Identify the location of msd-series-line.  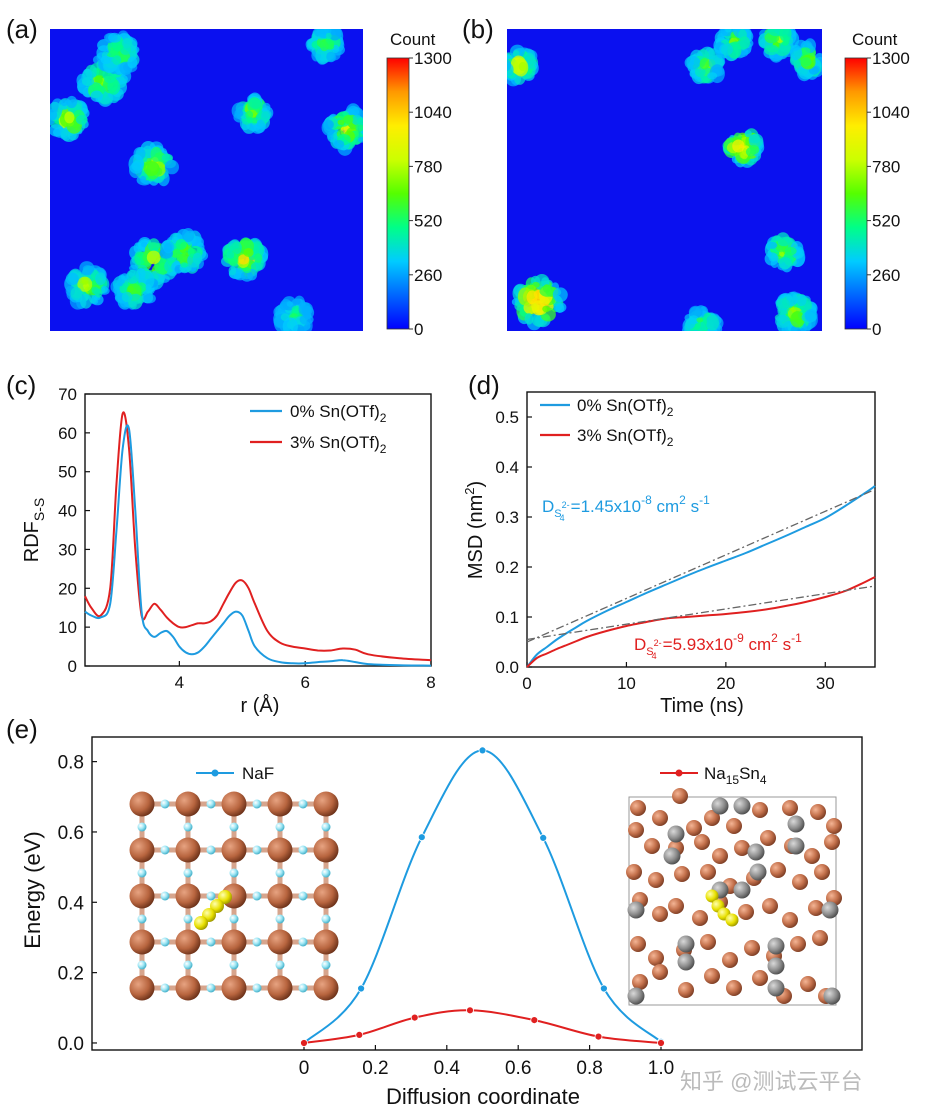
(701, 576).